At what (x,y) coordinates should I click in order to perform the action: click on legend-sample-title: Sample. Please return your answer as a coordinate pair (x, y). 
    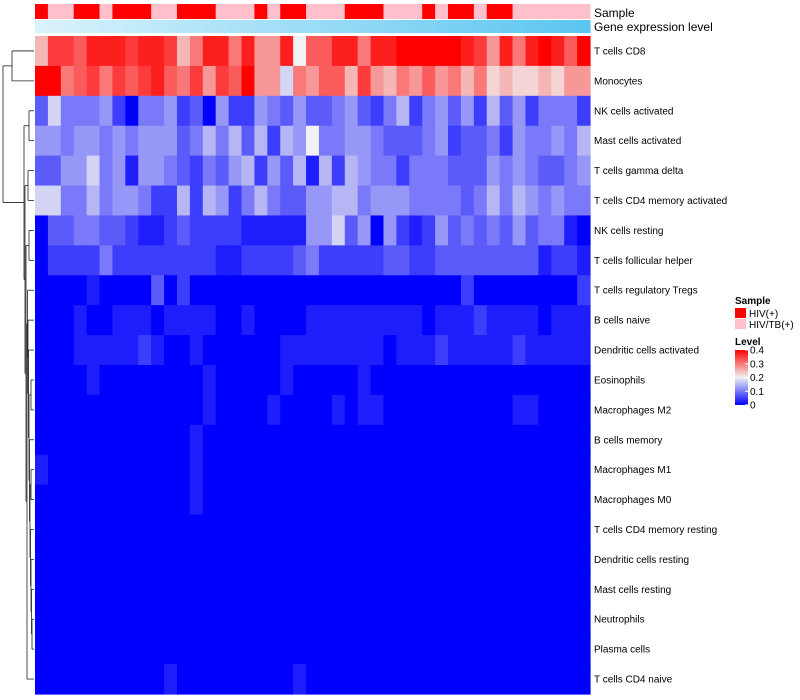
    Looking at the image, I should click on (753, 301).